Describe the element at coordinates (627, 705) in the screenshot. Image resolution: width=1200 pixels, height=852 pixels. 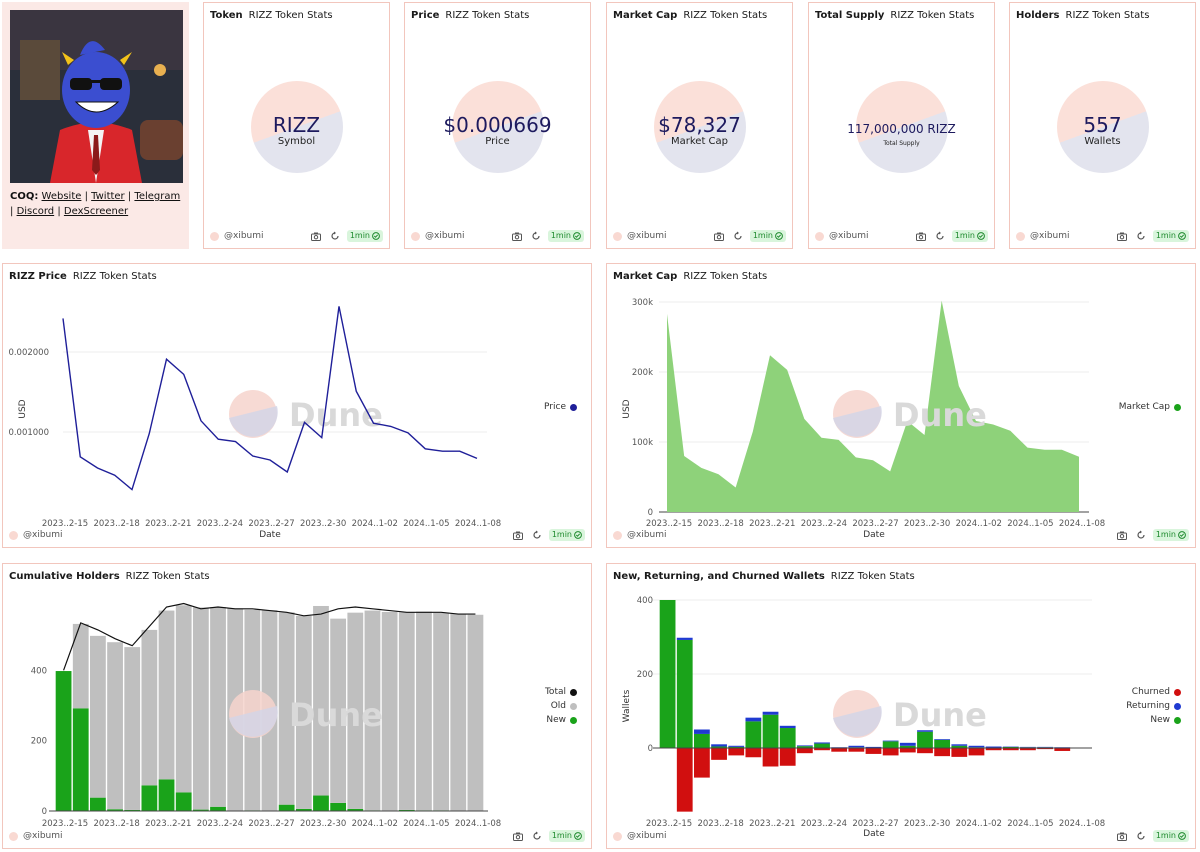
I see `y-axis-label: Wallets` at that location.